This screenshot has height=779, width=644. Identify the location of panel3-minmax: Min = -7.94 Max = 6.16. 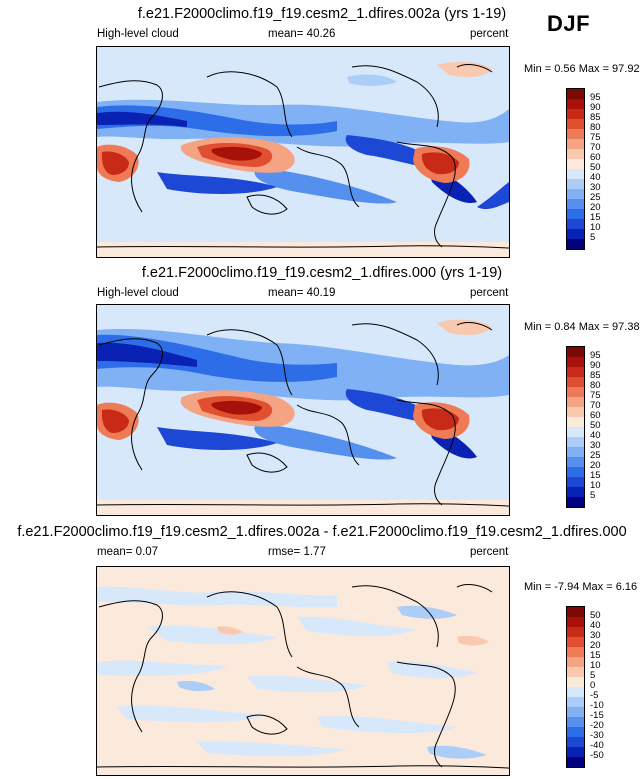
(581, 587).